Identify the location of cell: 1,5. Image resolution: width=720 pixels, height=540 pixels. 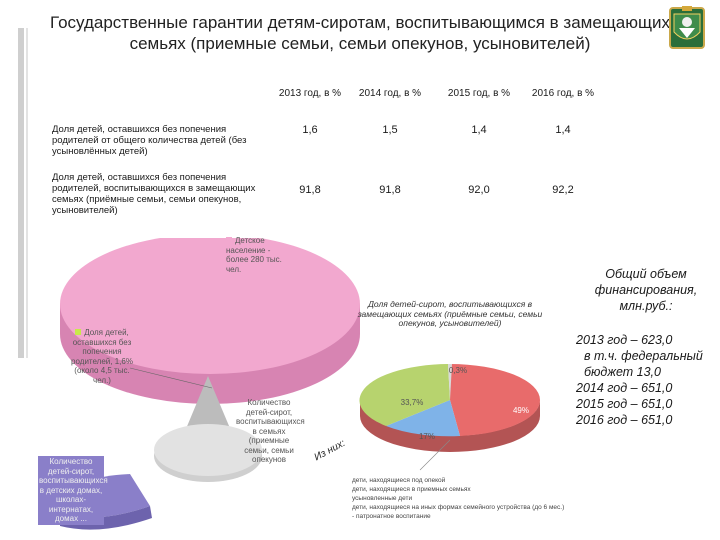
(390, 130).